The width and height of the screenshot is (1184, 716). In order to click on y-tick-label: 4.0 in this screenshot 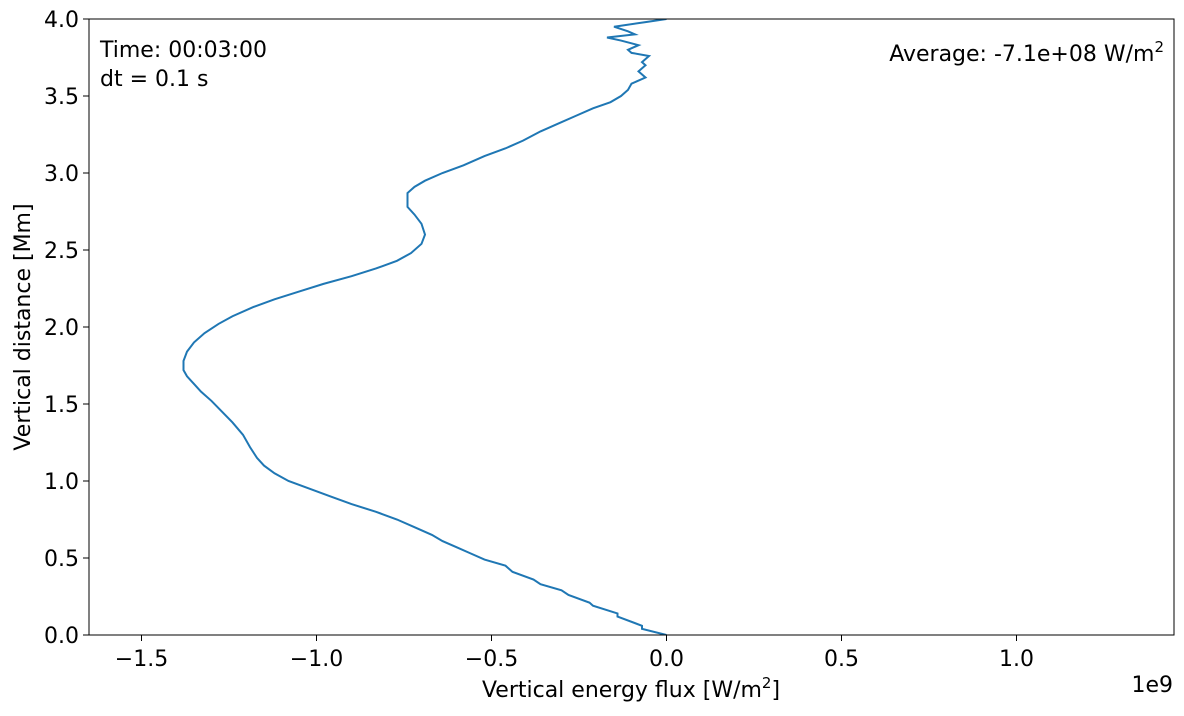, I will do `click(61, 20)`.